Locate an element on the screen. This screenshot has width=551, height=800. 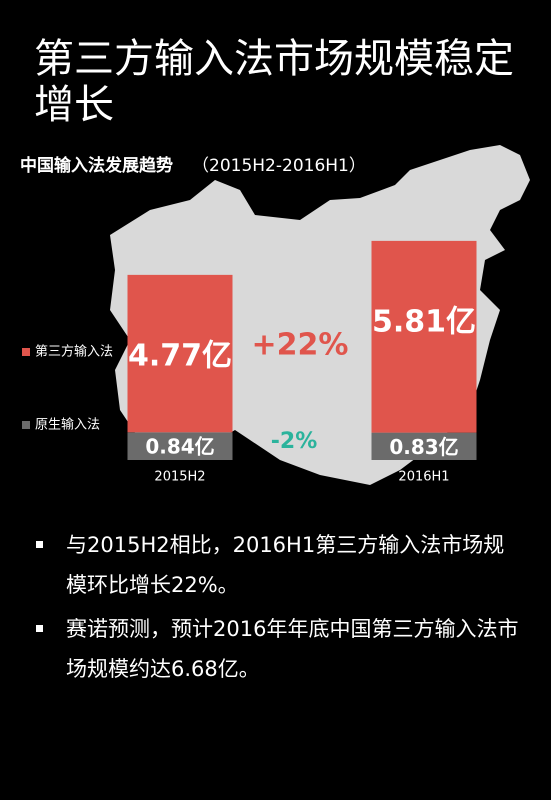
bullet-item: 与2015H2相比，2016H1第三方输入法市场规模环比增长22%。 is located at coordinates (275, 565).